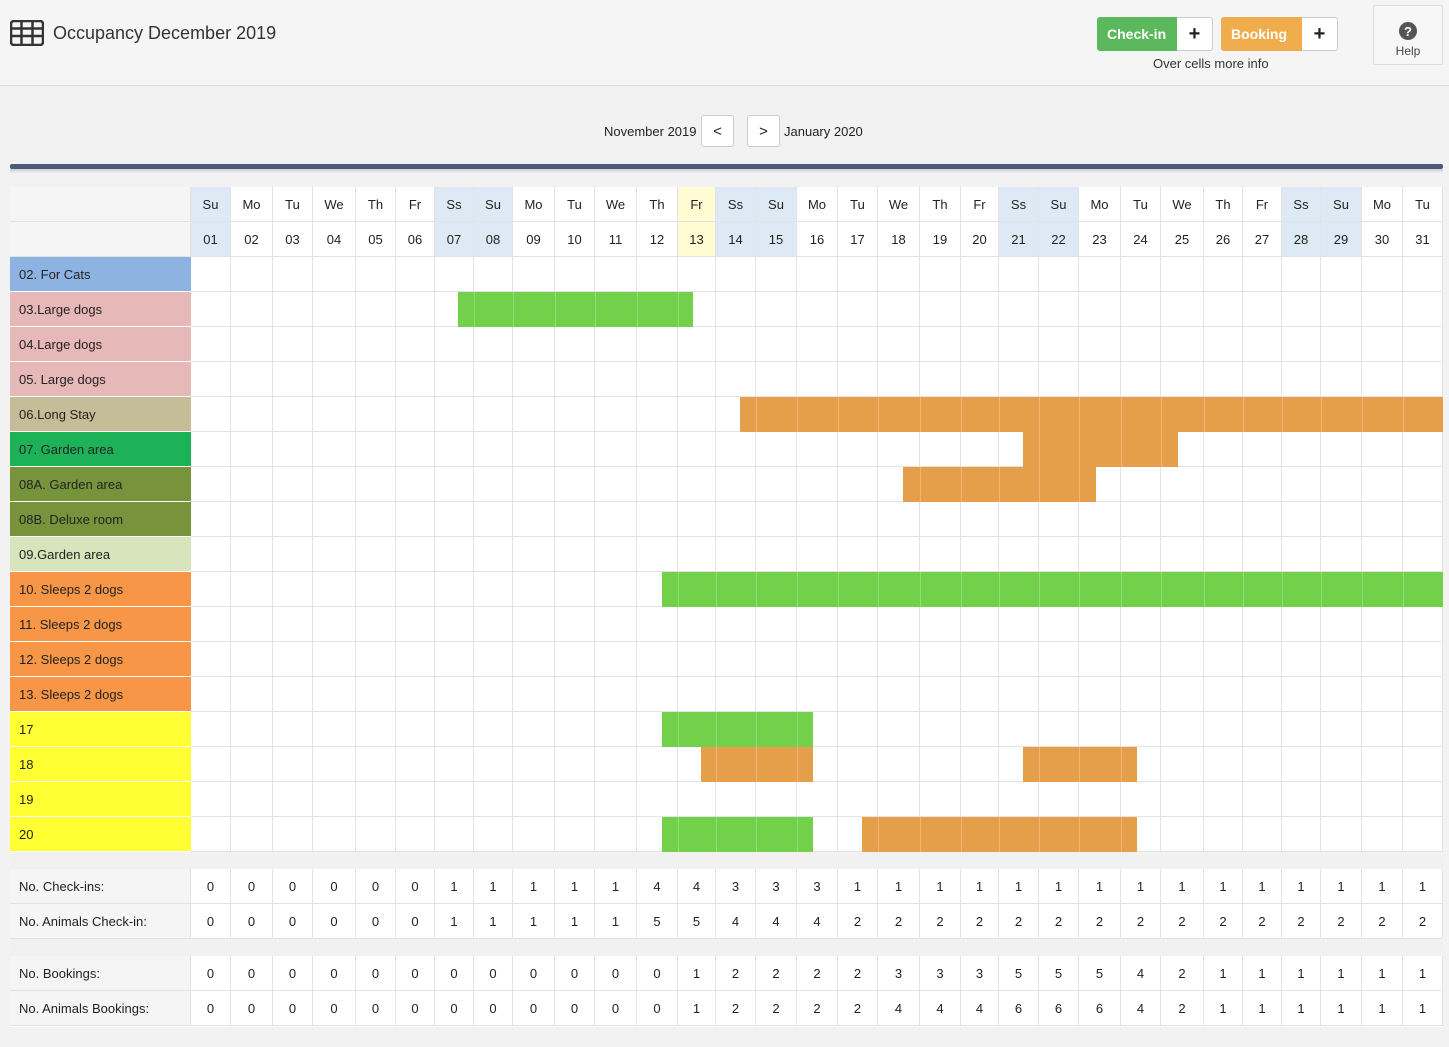 This screenshot has width=1449, height=1047. I want to click on room-label: 03.Large dogs, so click(100, 309).